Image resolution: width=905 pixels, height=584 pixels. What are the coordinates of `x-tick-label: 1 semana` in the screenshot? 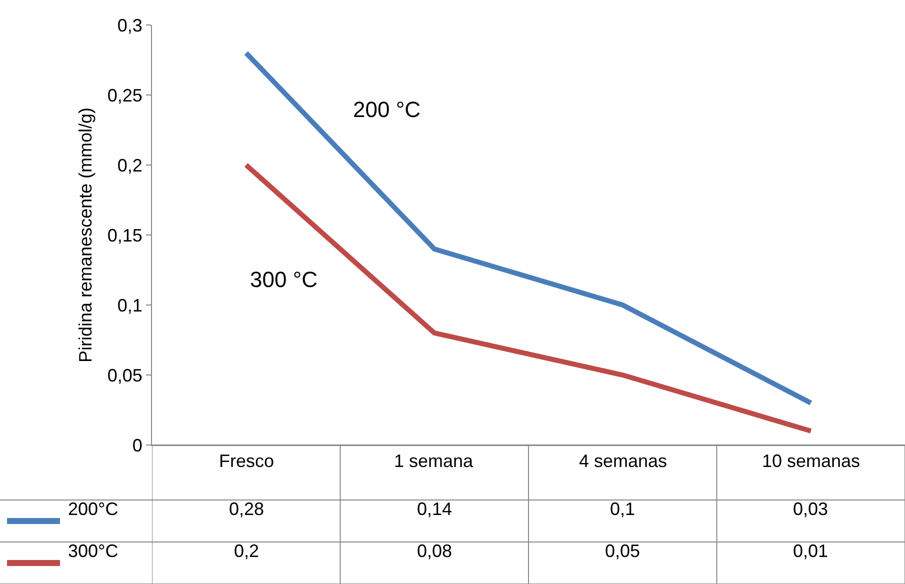 It's located at (434, 461).